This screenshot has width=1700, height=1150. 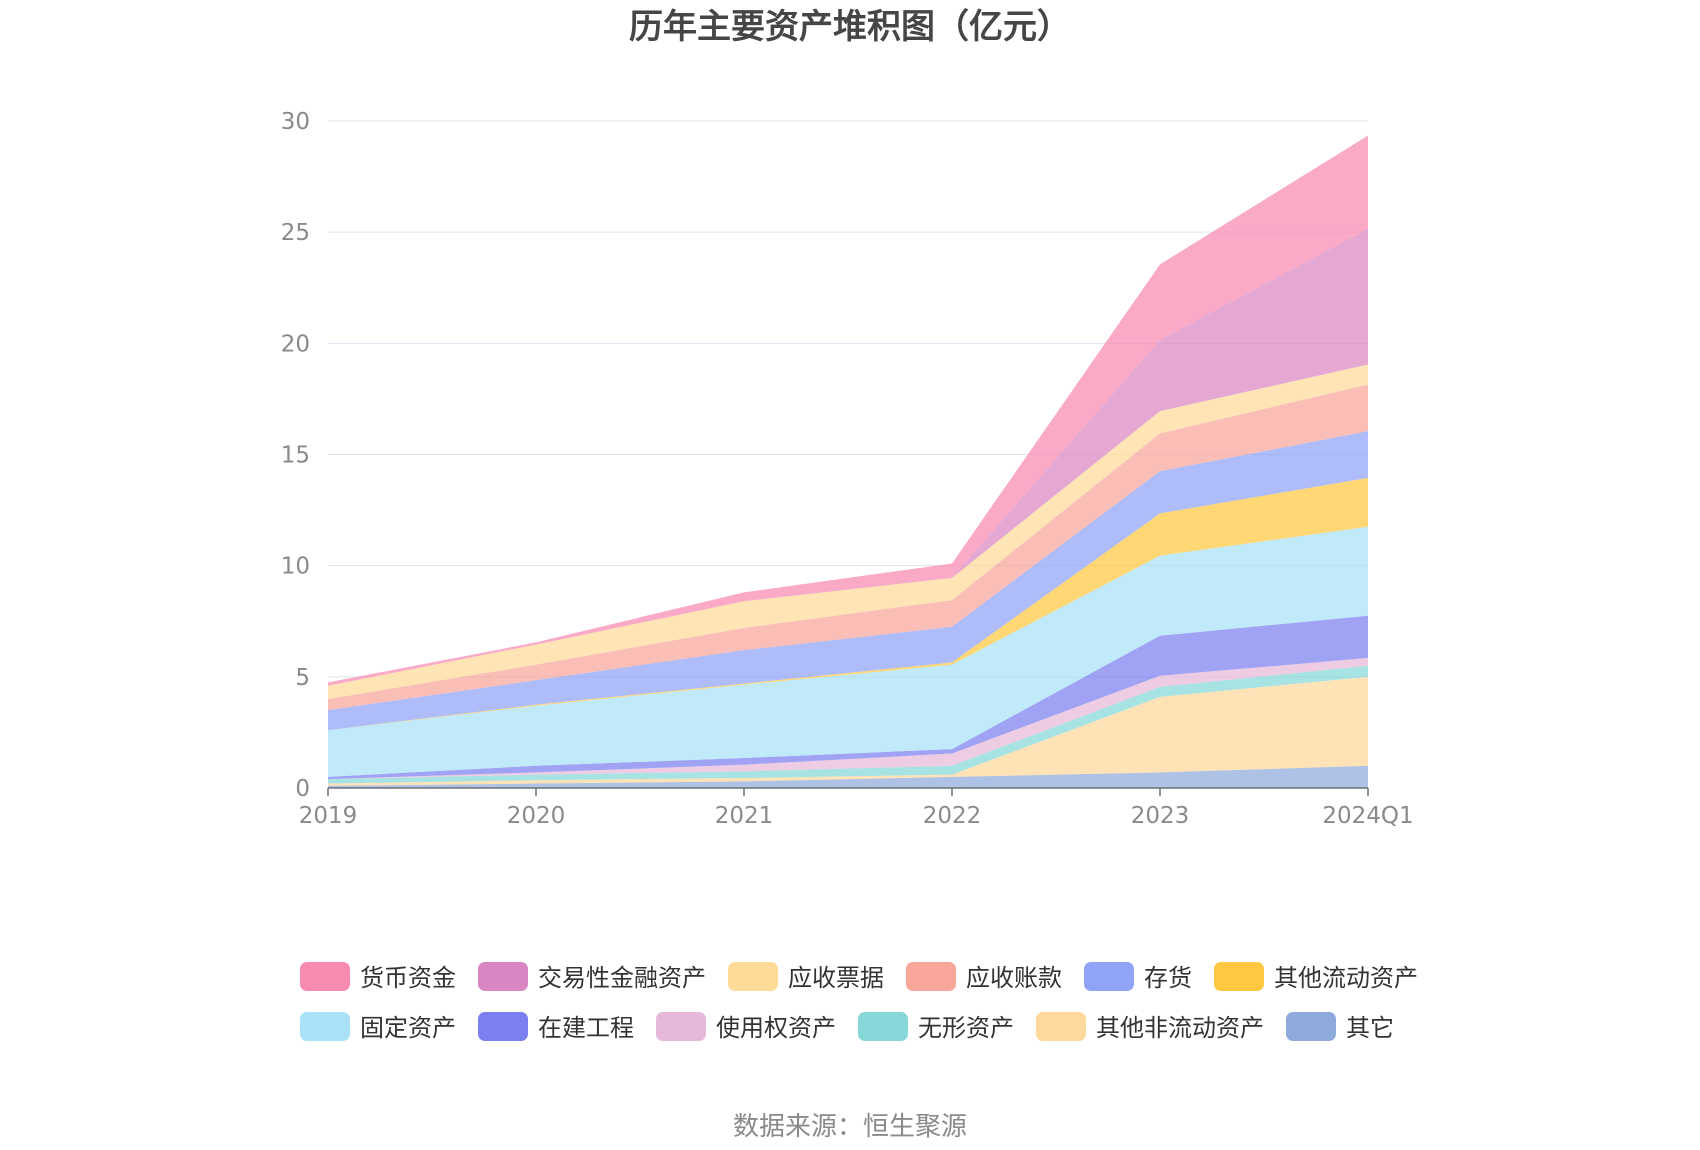 I want to click on legend-item: 交易性金融资产, so click(x=592, y=977).